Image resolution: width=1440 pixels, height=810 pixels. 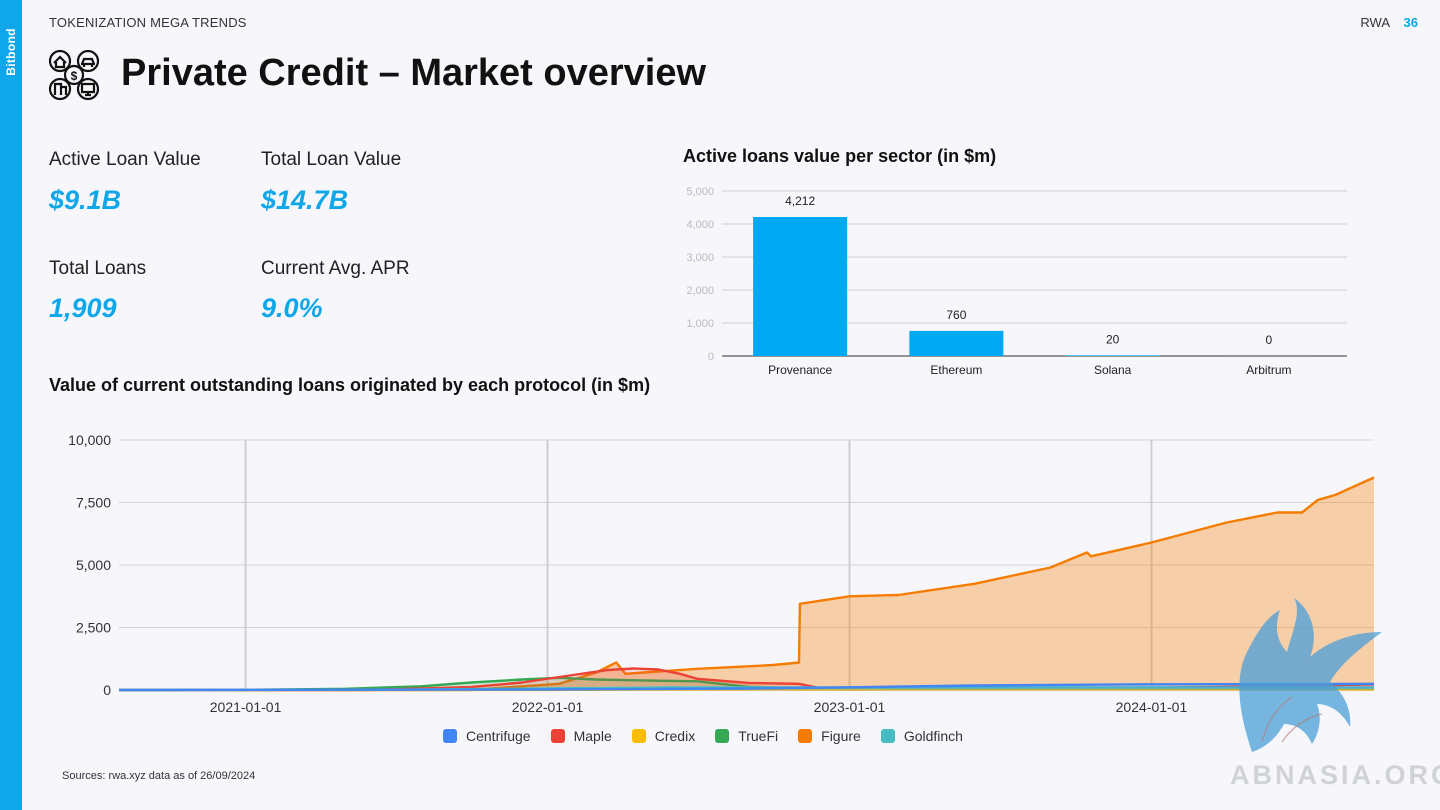 What do you see at coordinates (700, 258) in the screenshot?
I see `y-tick-label: 3,000` at bounding box center [700, 258].